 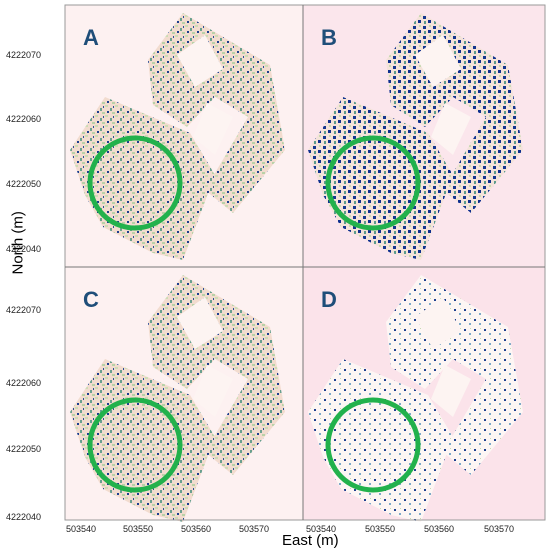 What do you see at coordinates (380, 529) in the screenshot?
I see `x-tick-label-right: 503550` at bounding box center [380, 529].